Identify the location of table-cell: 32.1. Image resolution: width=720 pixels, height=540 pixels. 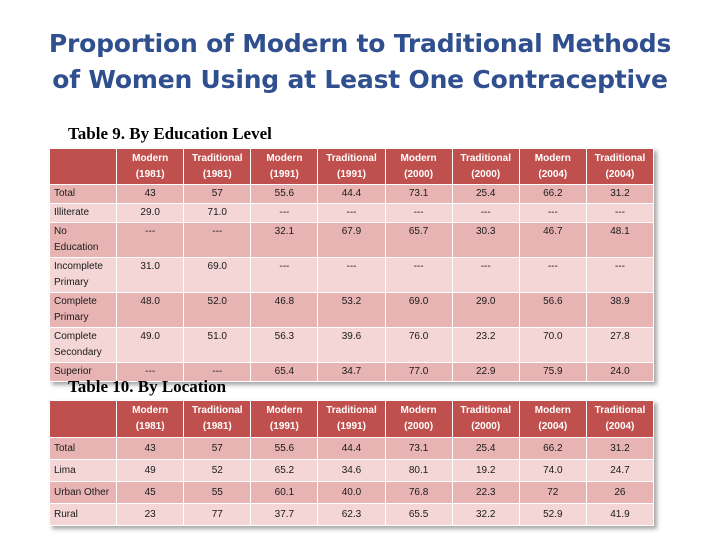
(284, 240).